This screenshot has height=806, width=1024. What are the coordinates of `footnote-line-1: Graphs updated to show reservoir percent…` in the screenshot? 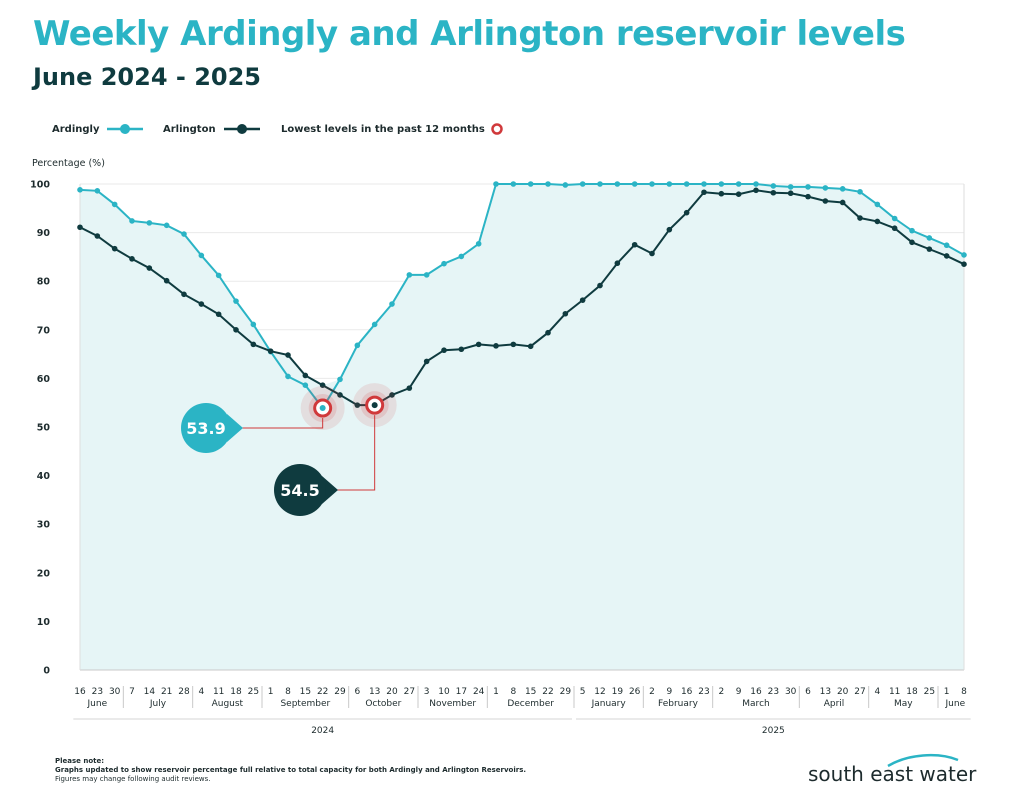 It's located at (291, 770).